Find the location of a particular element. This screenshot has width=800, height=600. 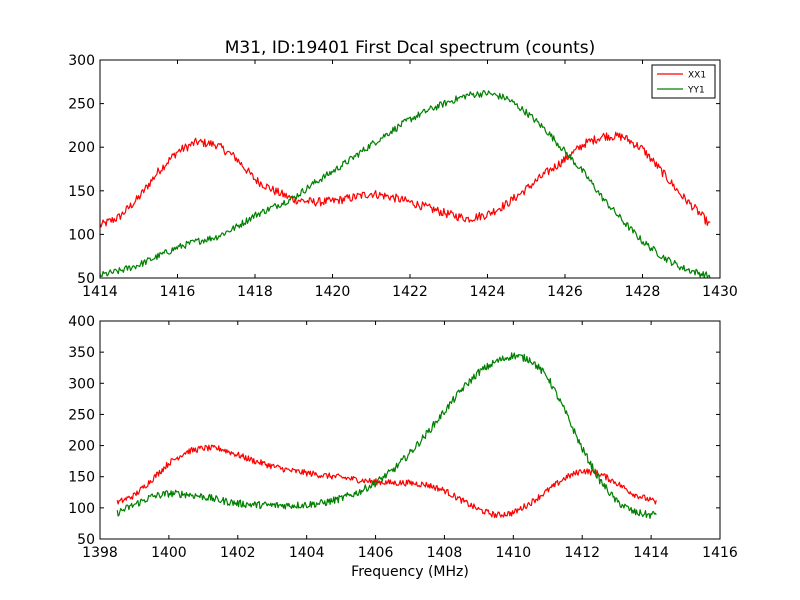

top-xtick-label: 1422 is located at coordinates (410, 292).